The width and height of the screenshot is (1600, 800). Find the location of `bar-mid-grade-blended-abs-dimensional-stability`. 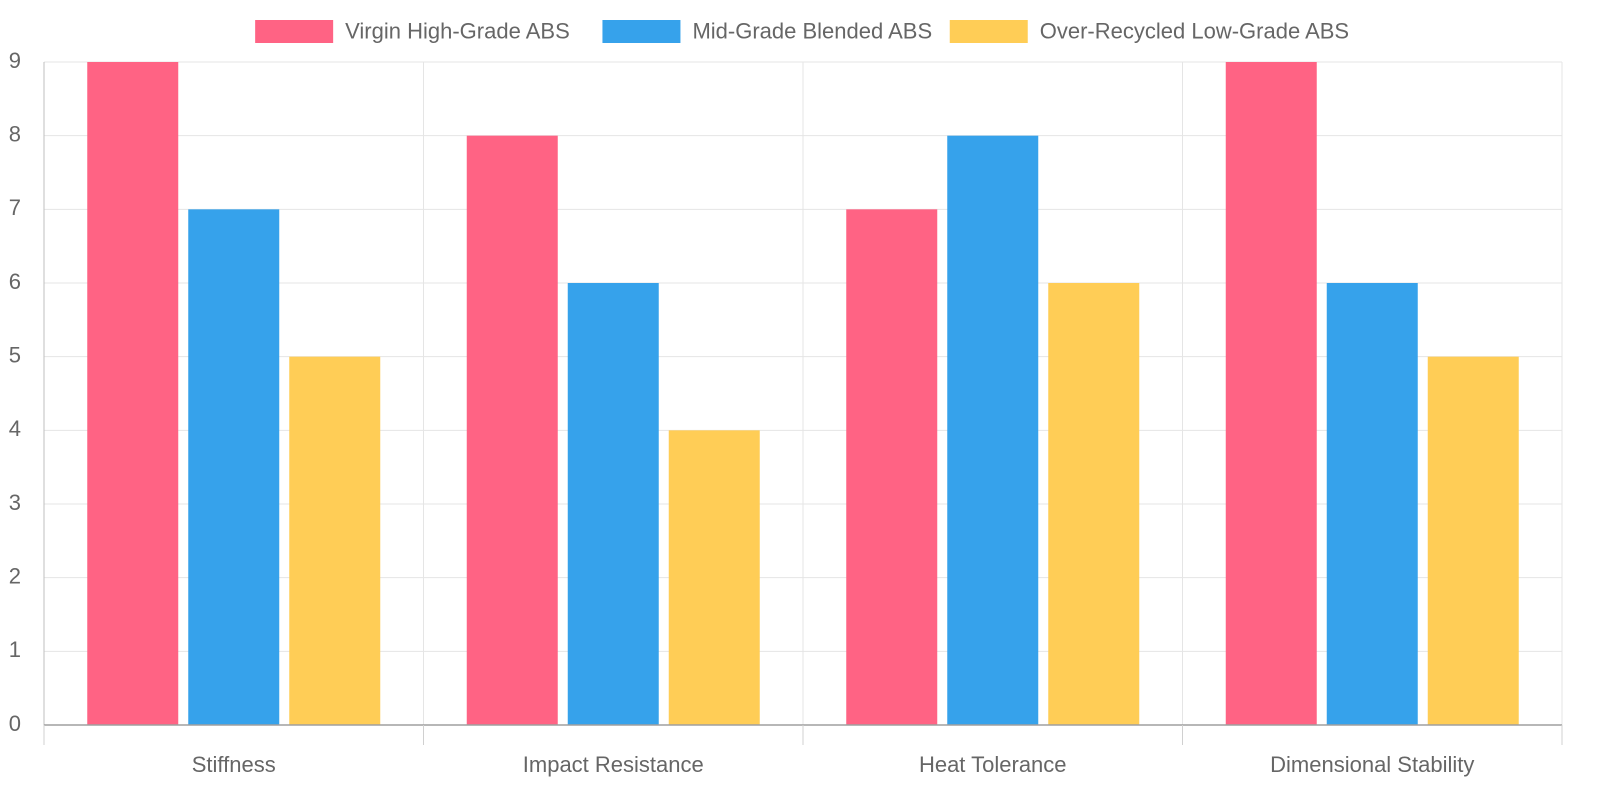

bar-mid-grade-blended-abs-dimensional-stability is located at coordinates (1372, 504).